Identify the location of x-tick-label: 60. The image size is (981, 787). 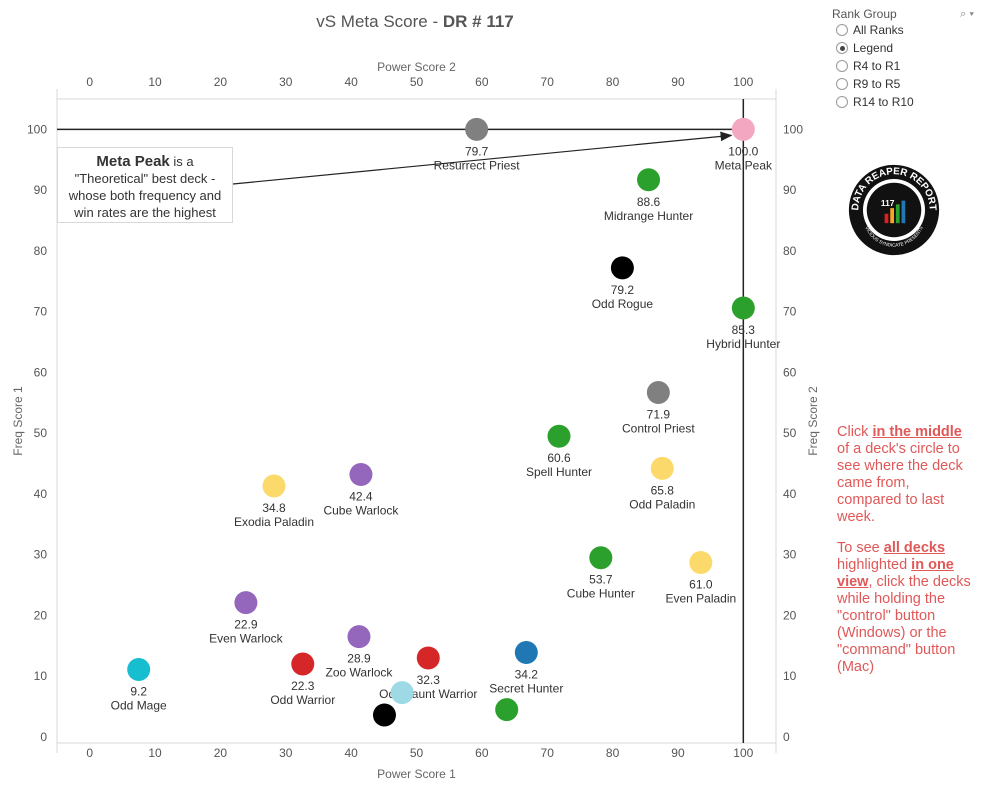
(482, 753).